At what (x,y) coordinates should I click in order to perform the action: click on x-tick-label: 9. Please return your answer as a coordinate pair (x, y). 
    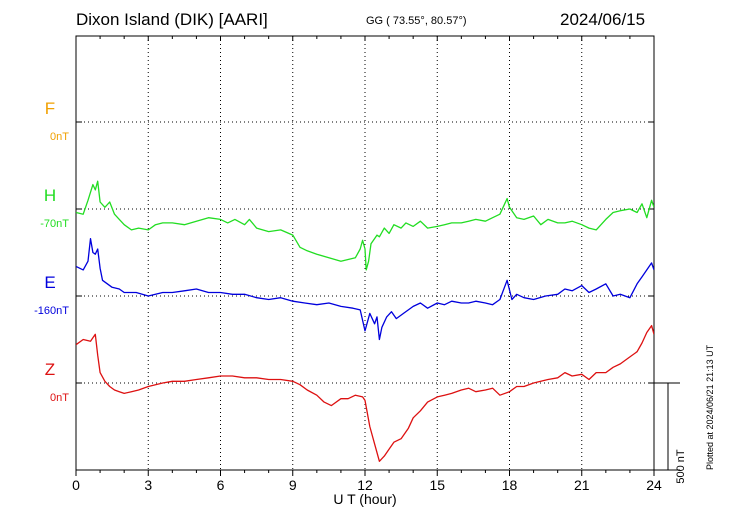
    Looking at the image, I should click on (293, 485).